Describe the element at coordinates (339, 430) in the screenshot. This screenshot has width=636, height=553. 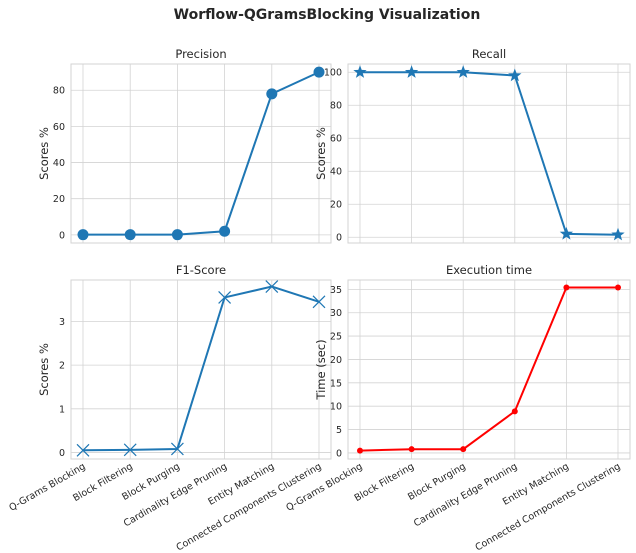
I see `y-tick-label: 5` at that location.